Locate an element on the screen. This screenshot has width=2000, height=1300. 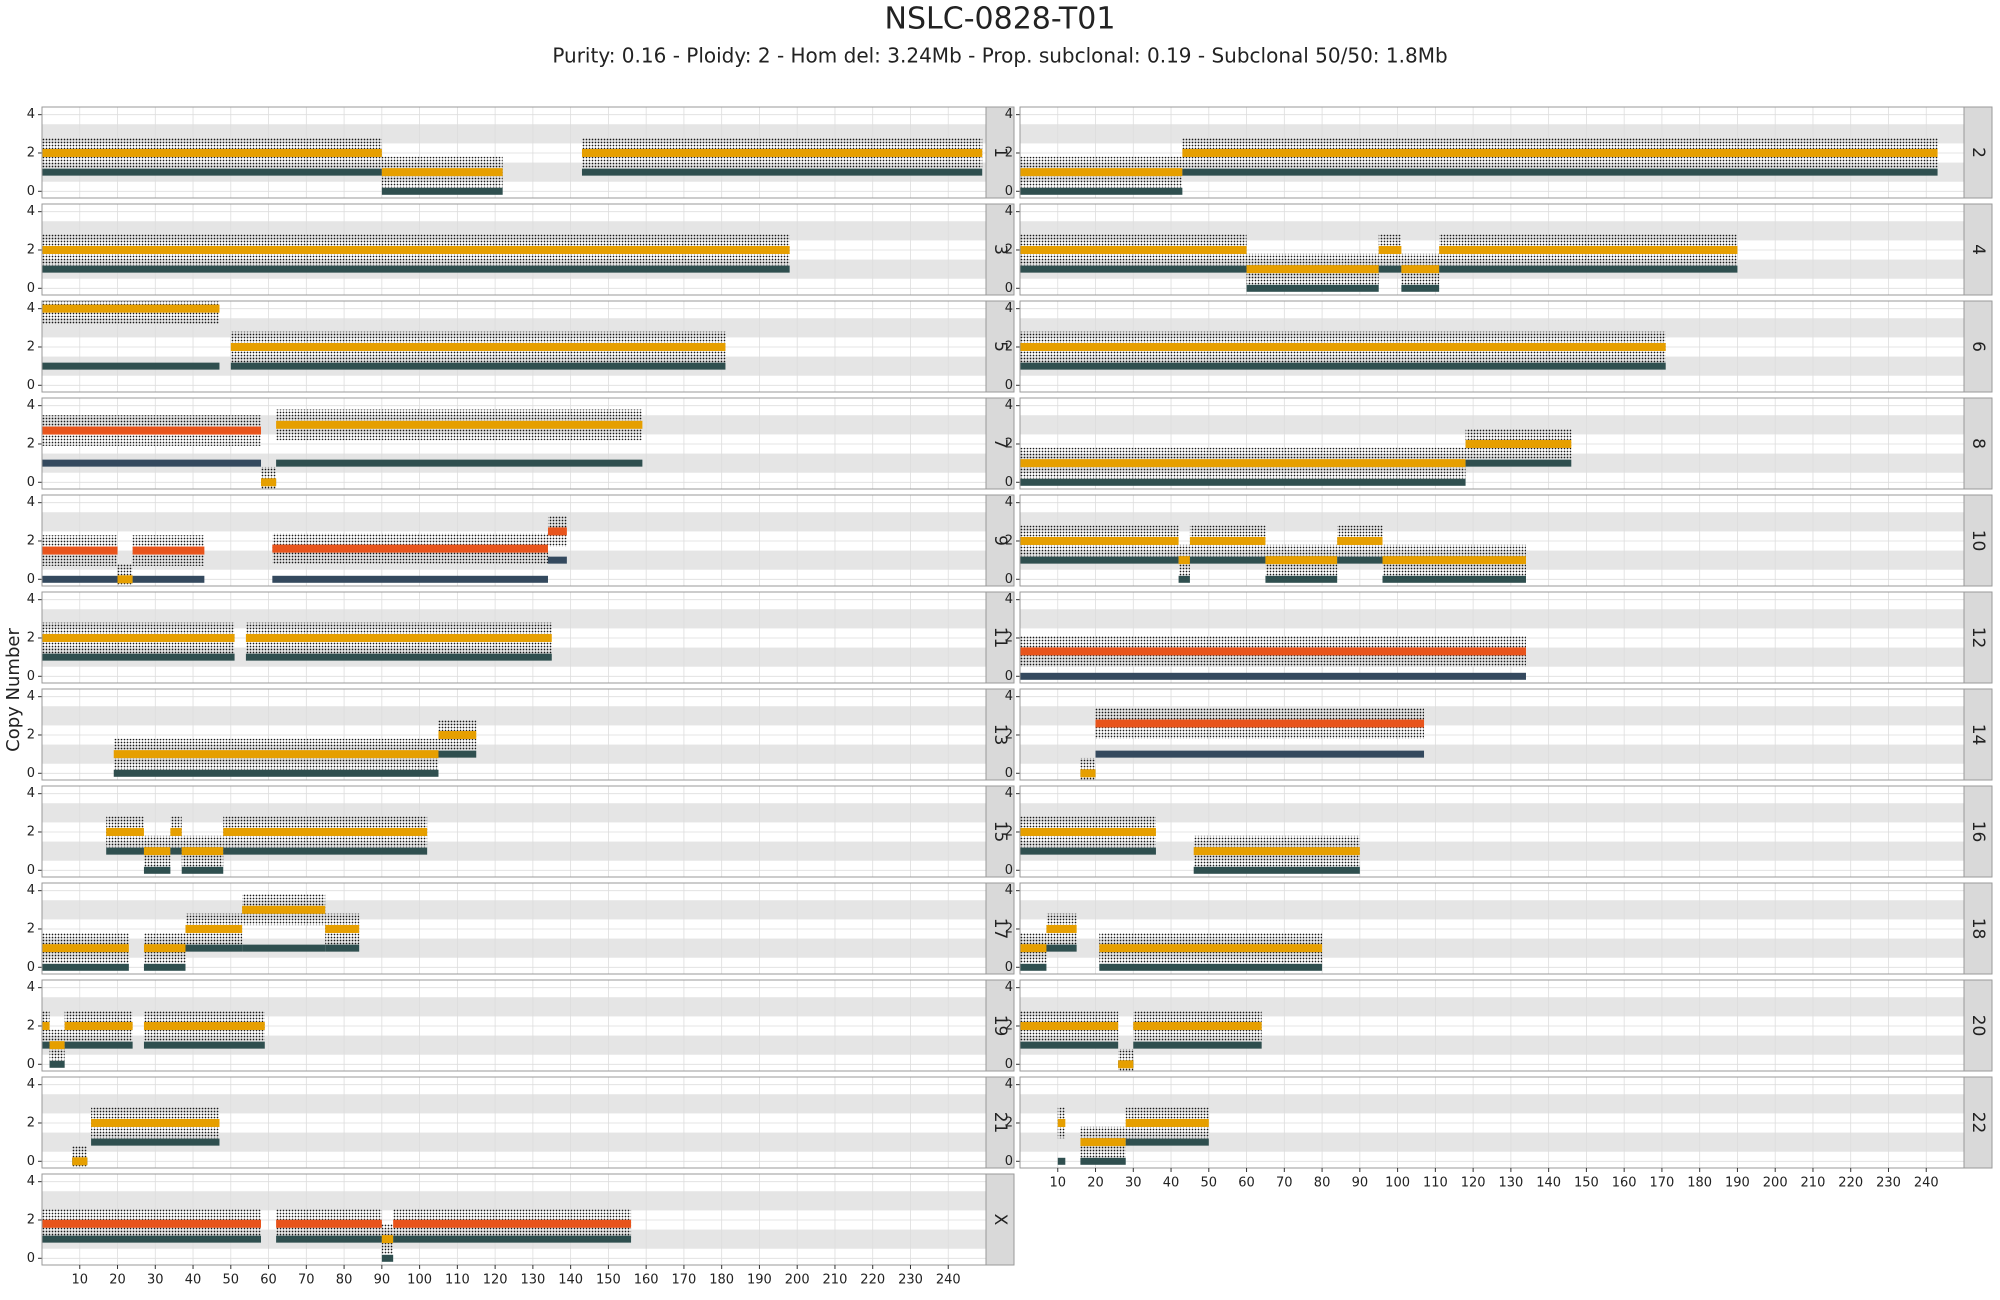
x-tick-label: 50 is located at coordinates (231, 1280).